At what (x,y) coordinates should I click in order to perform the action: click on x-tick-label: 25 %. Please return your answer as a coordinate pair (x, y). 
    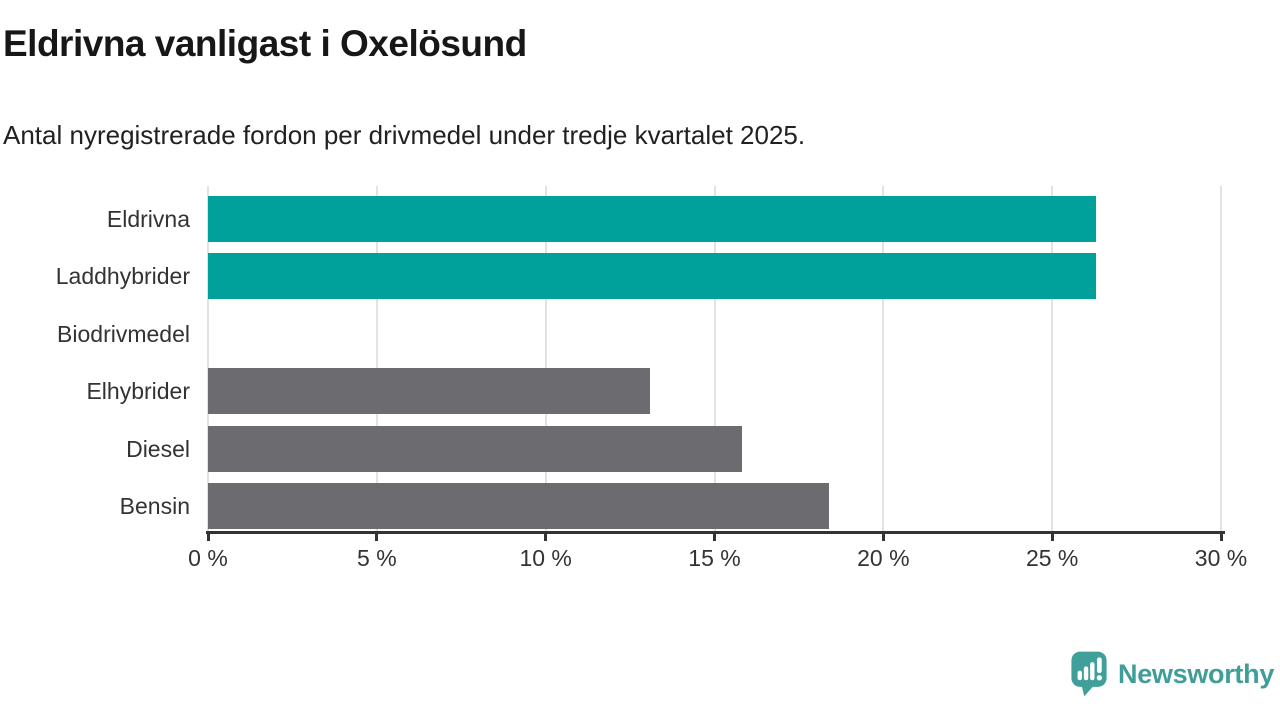
    Looking at the image, I should click on (1052, 558).